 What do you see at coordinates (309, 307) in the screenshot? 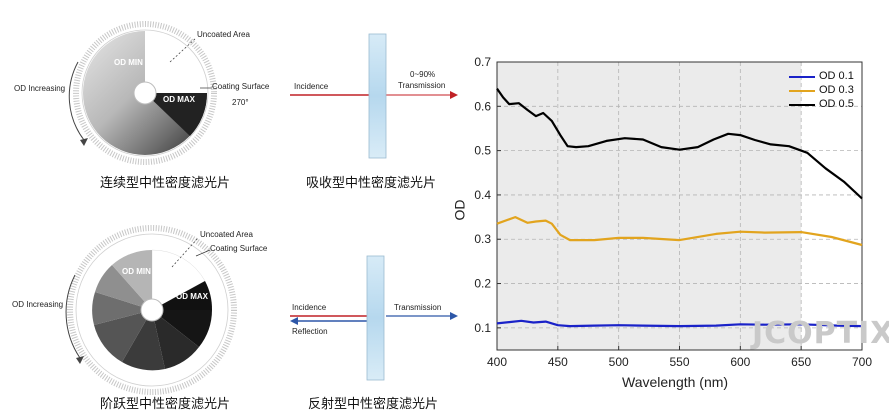
I see `reflective-incidence-label: Incidence` at bounding box center [309, 307].